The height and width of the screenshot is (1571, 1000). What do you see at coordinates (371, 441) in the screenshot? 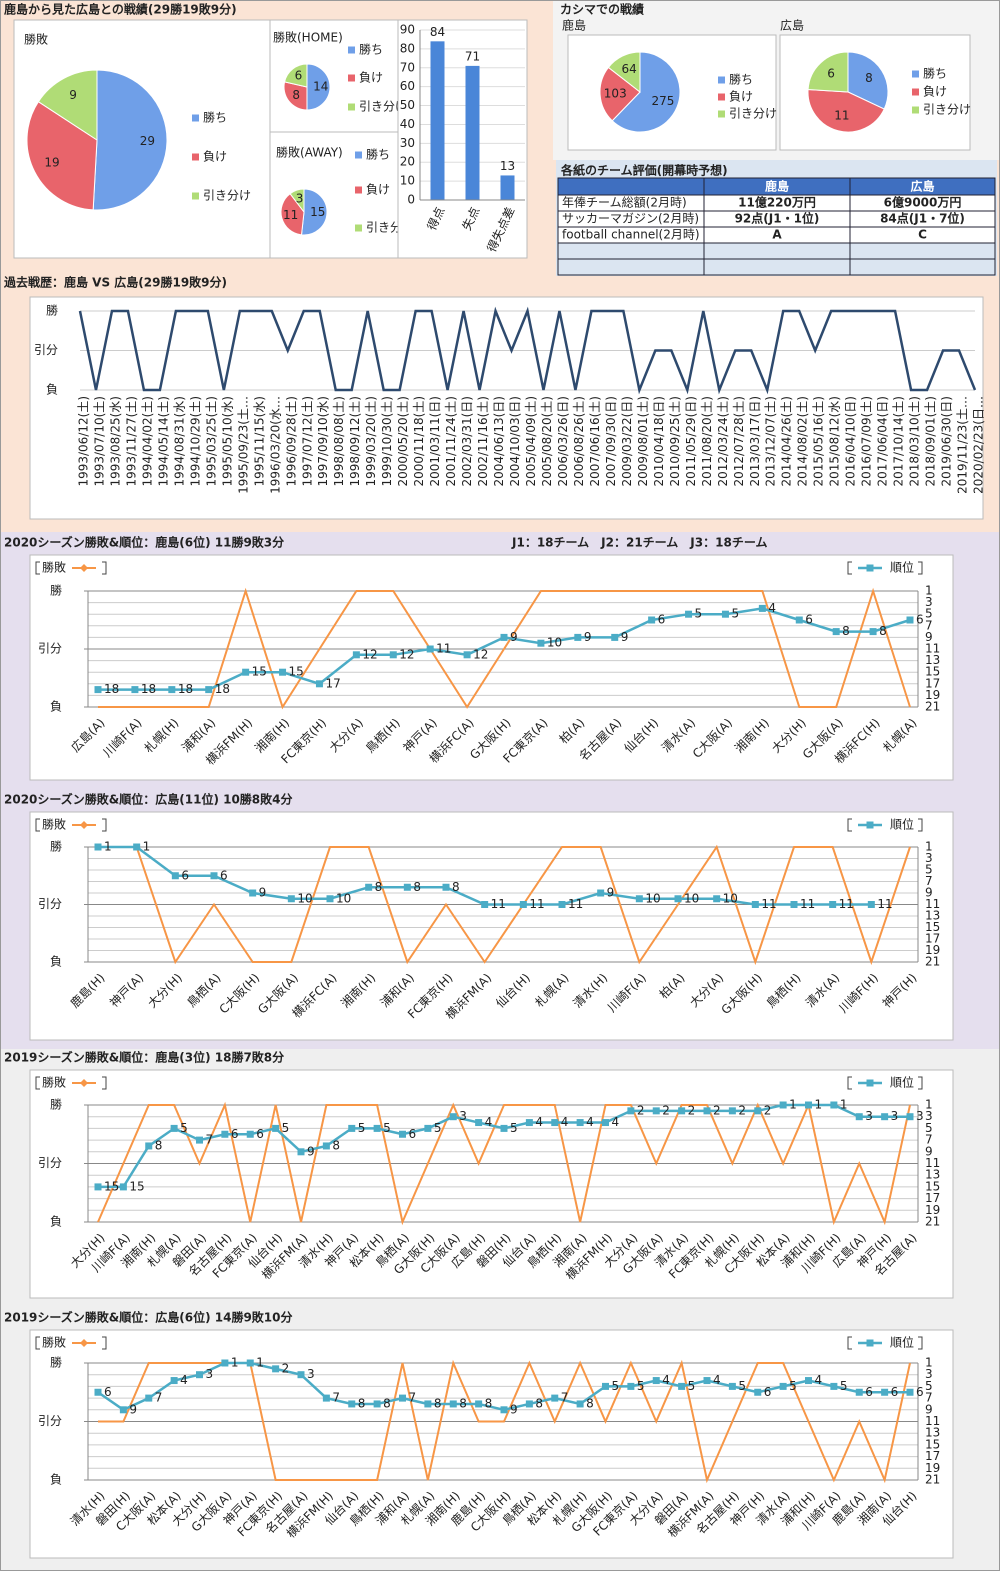
I see `x-tick-label: 1999/03/20(土)` at bounding box center [371, 441].